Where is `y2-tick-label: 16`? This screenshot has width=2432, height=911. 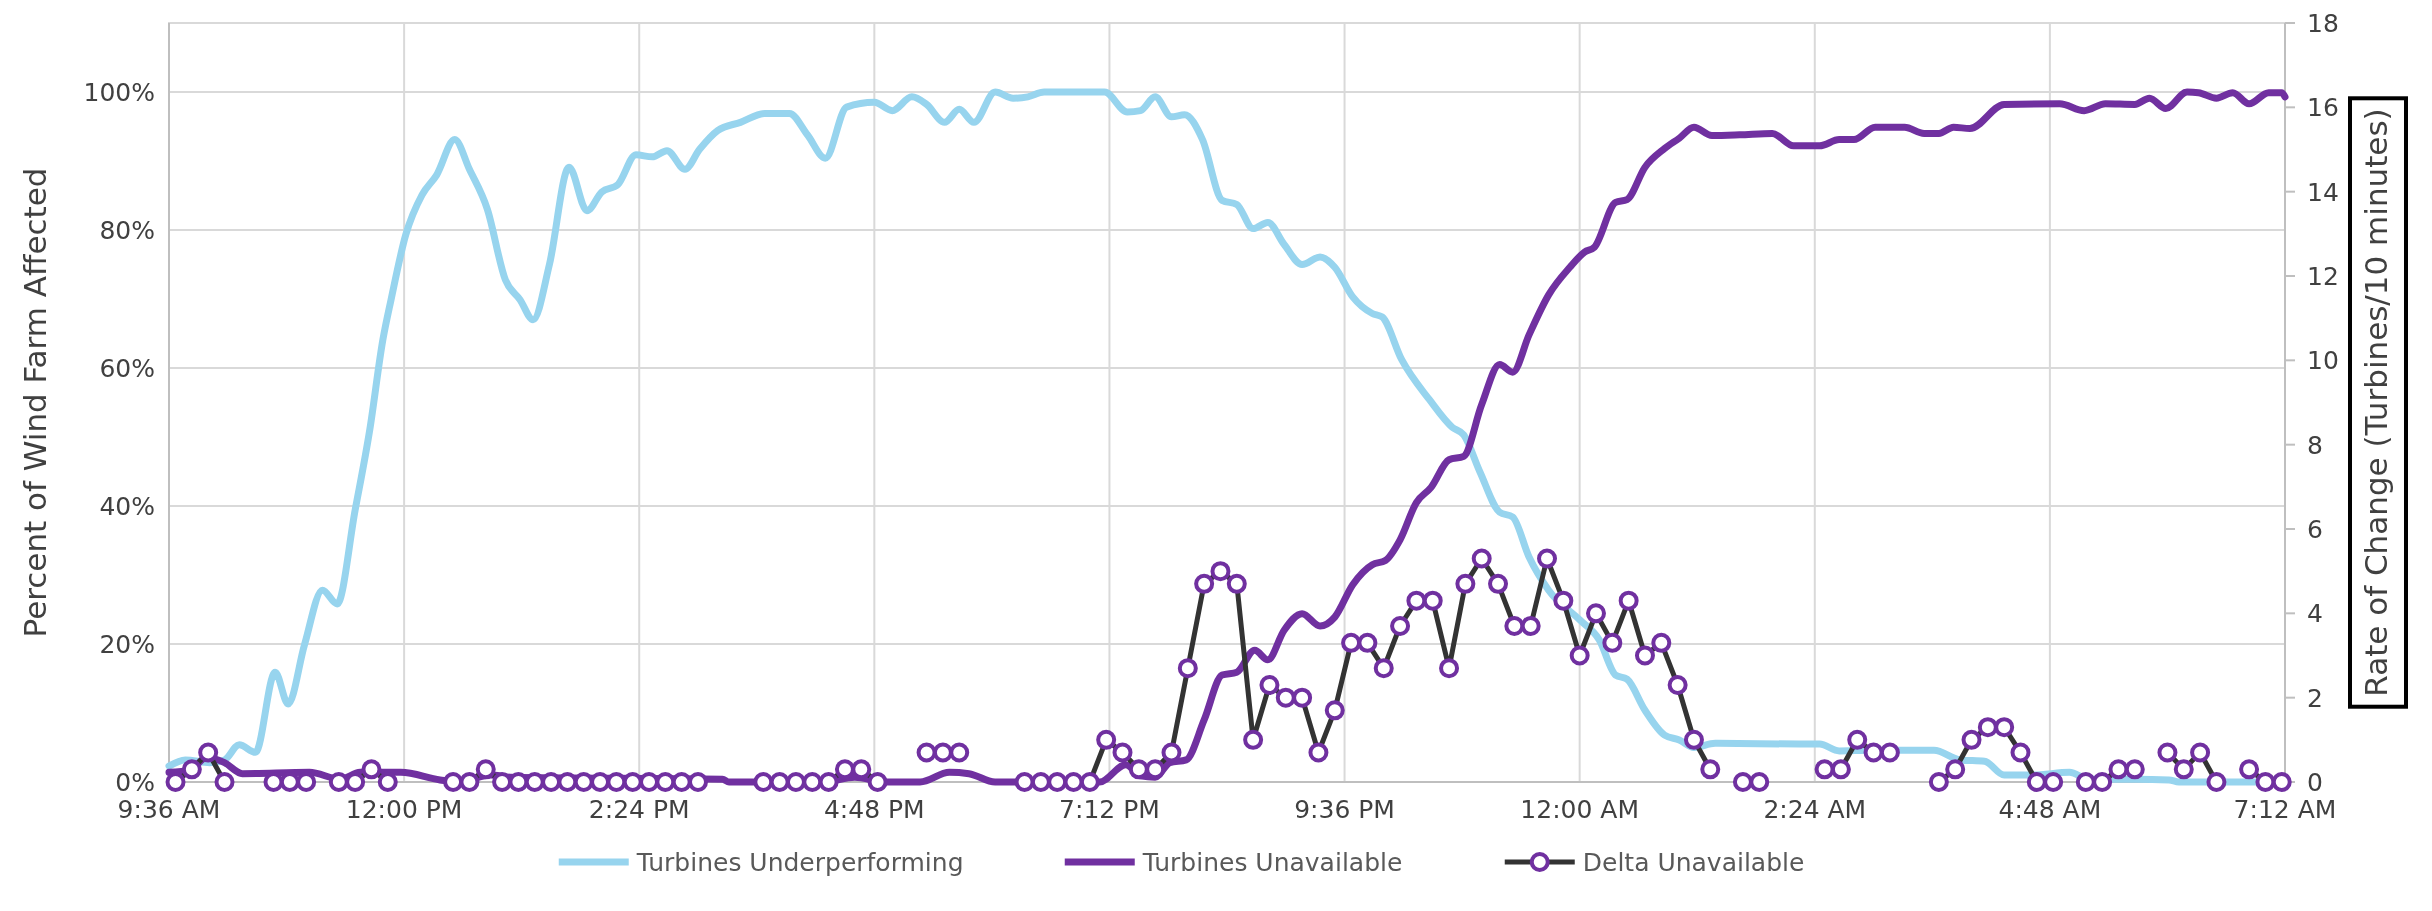
y2-tick-label: 16 is located at coordinates (2323, 108).